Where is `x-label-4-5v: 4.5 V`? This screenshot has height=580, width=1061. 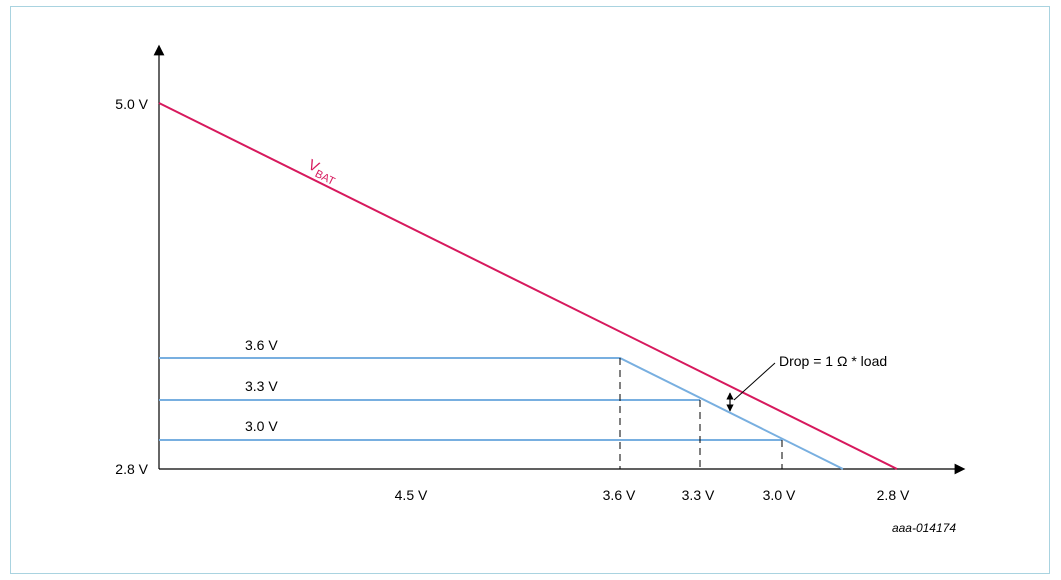 x-label-4-5v: 4.5 V is located at coordinates (411, 495).